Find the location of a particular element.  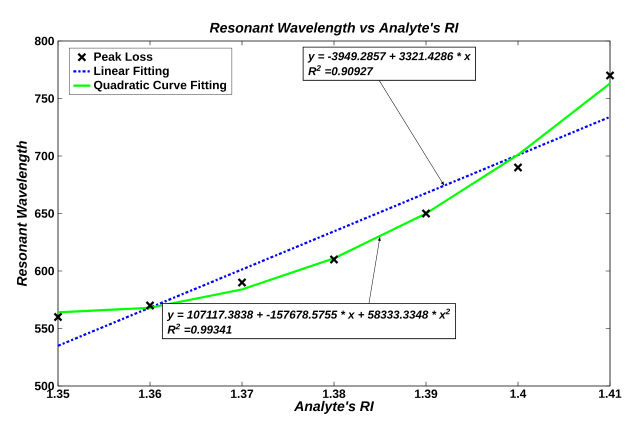

y-tick-label: 600 is located at coordinates (44, 271).